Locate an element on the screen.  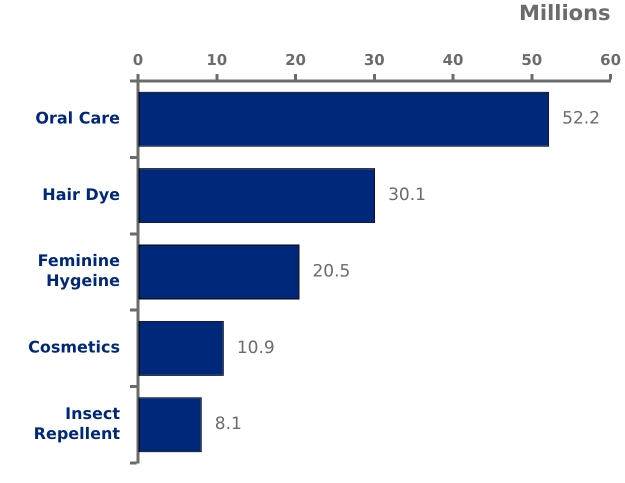
y-tick-label: Cosmetics is located at coordinates (74, 347).